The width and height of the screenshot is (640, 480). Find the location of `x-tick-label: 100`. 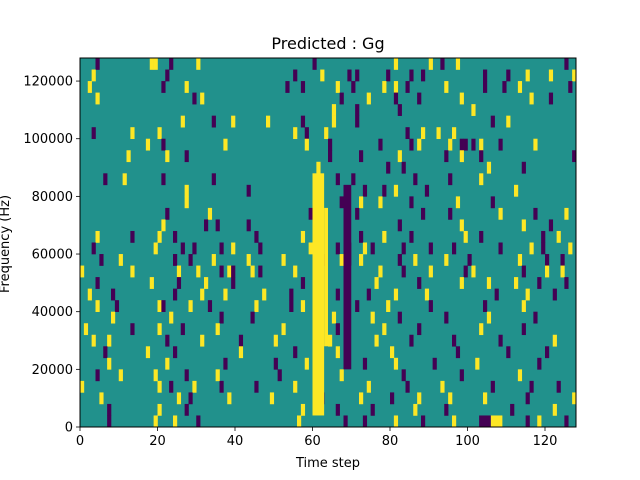

x-tick-label: 100 is located at coordinates (467, 441).